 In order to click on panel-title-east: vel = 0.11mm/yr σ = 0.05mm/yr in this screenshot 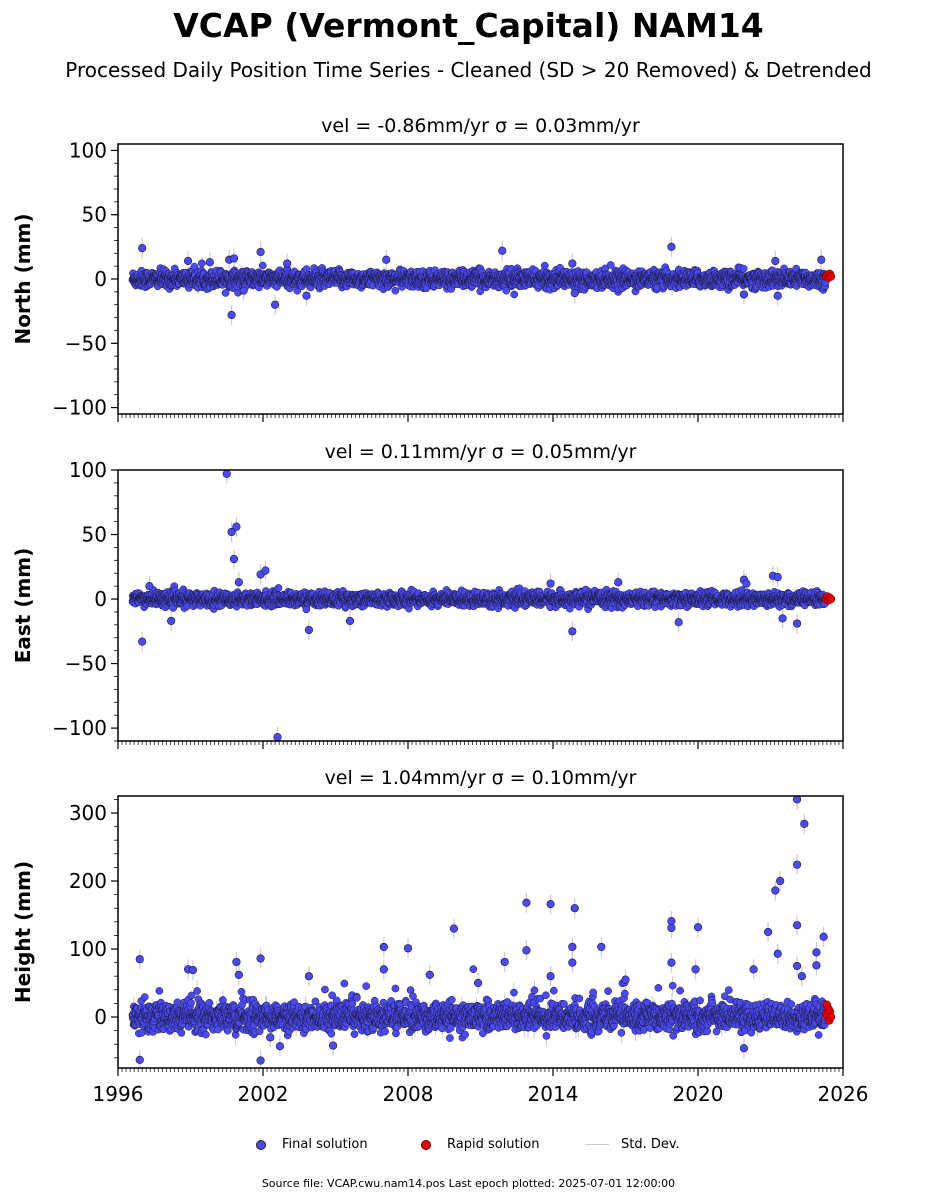, I will do `click(481, 452)`.